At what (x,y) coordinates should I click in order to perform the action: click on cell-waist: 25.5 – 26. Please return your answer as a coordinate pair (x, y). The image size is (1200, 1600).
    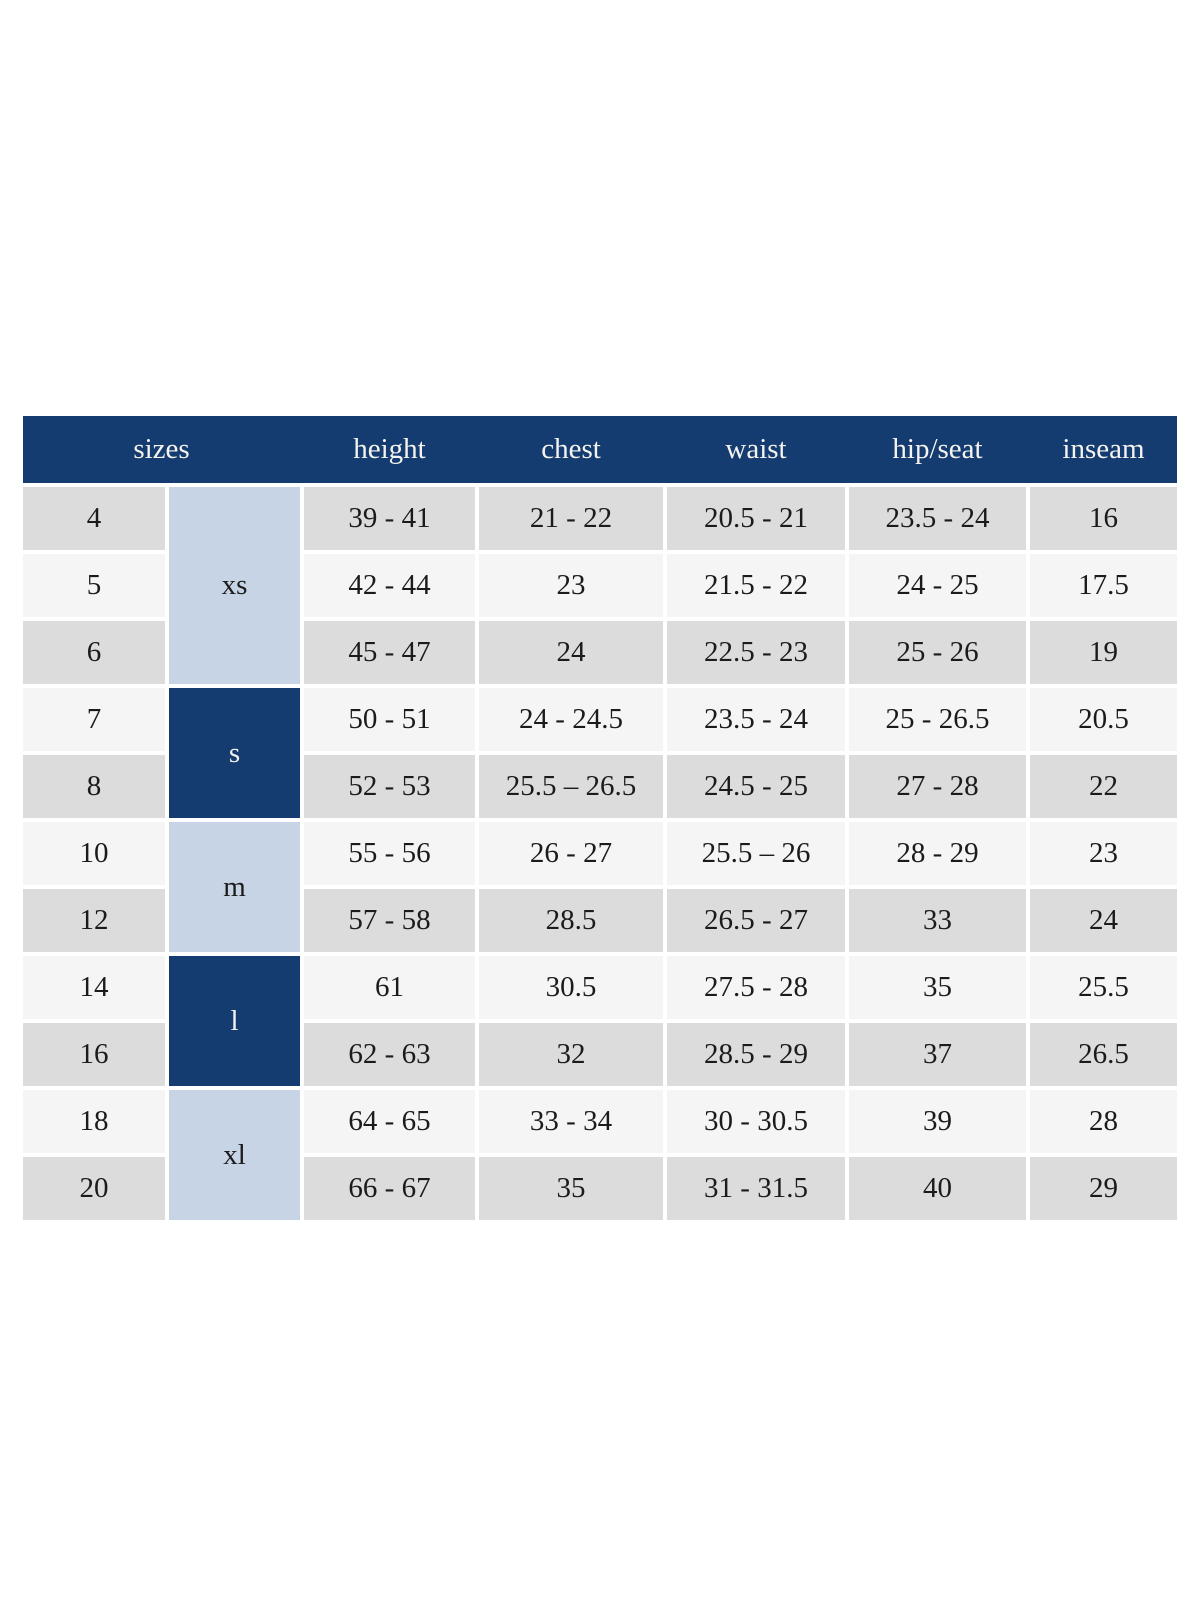
    Looking at the image, I should click on (756, 853).